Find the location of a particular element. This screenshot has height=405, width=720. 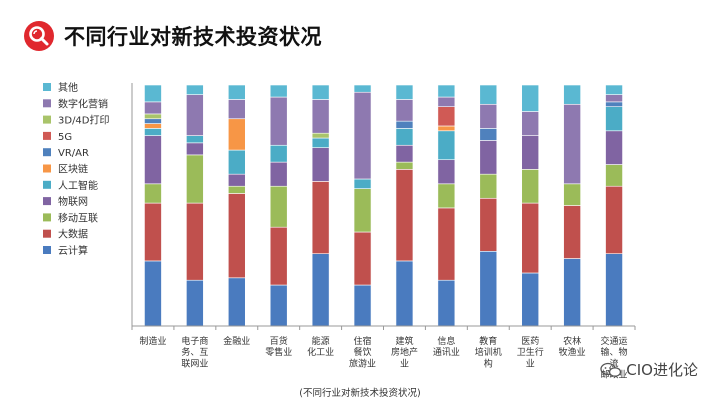

category-label-2: 金融业 is located at coordinates (236, 341).